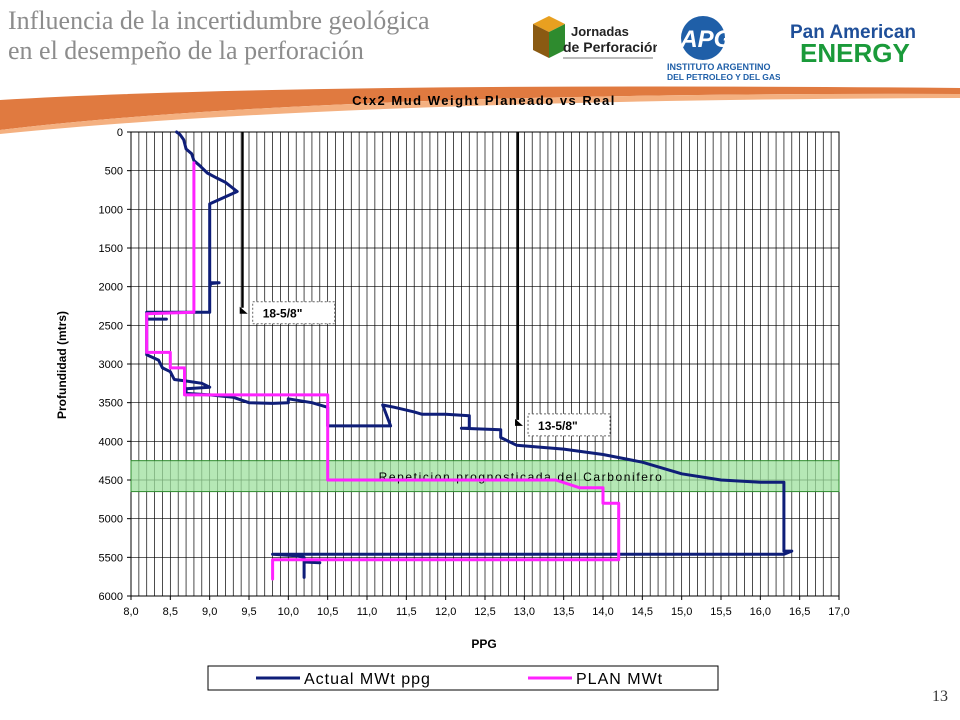  What do you see at coordinates (219, 20) in the screenshot?
I see `slide-title-line-1: Influencia de la incertidumbre geológica` at bounding box center [219, 20].